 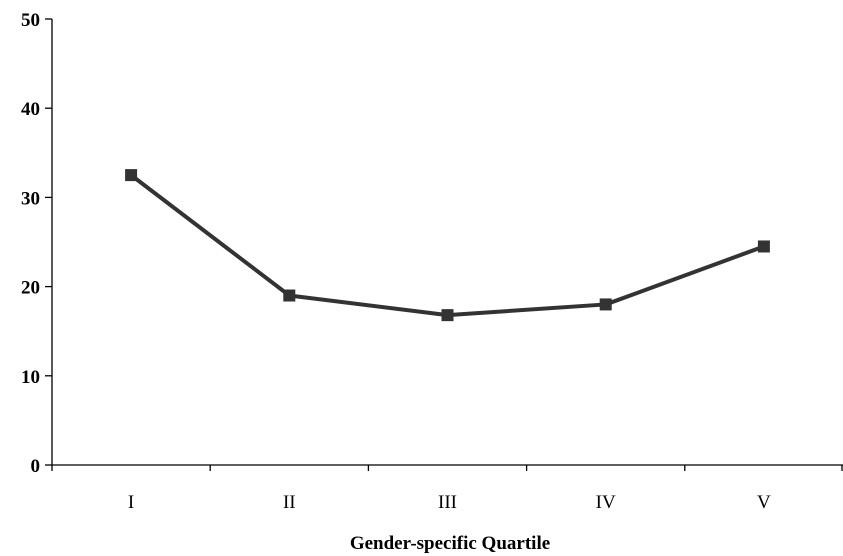 I want to click on y-tick-label: 50, so click(x=30, y=20).